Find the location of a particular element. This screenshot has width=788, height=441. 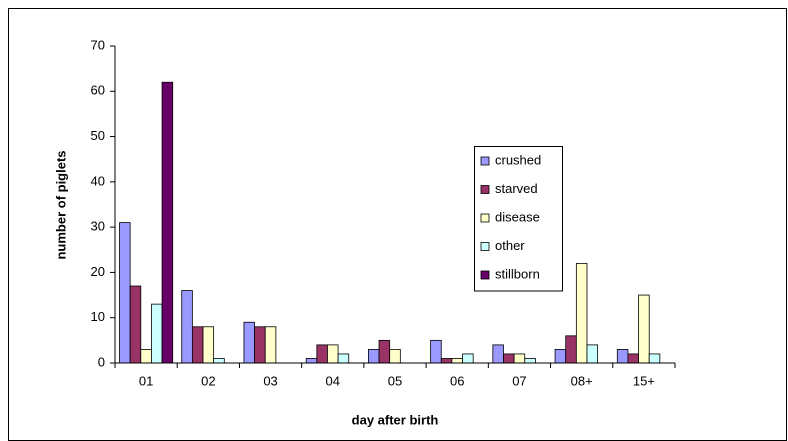

y-tick-label: 10 is located at coordinates (98, 316).